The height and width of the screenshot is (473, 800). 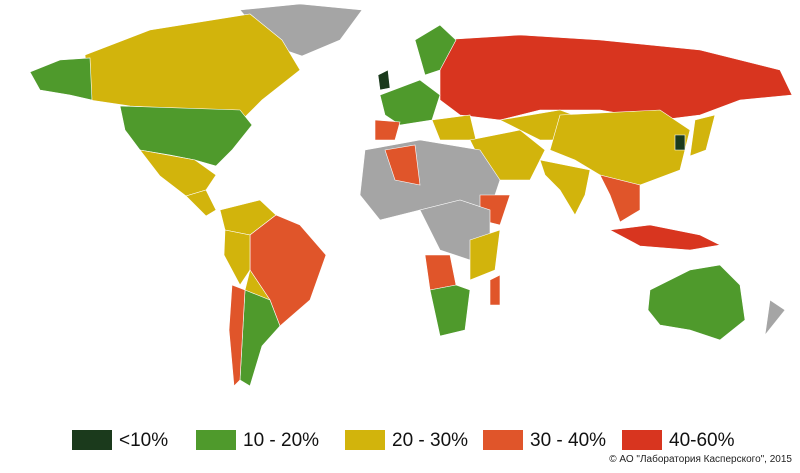 I want to click on india, so click(x=565, y=187).